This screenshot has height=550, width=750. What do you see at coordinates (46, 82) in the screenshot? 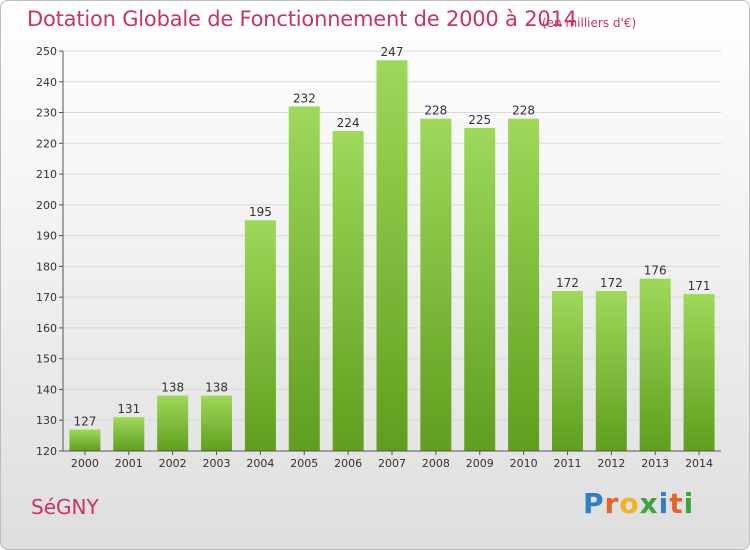
I see `y-tick-label: 240` at bounding box center [46, 82].